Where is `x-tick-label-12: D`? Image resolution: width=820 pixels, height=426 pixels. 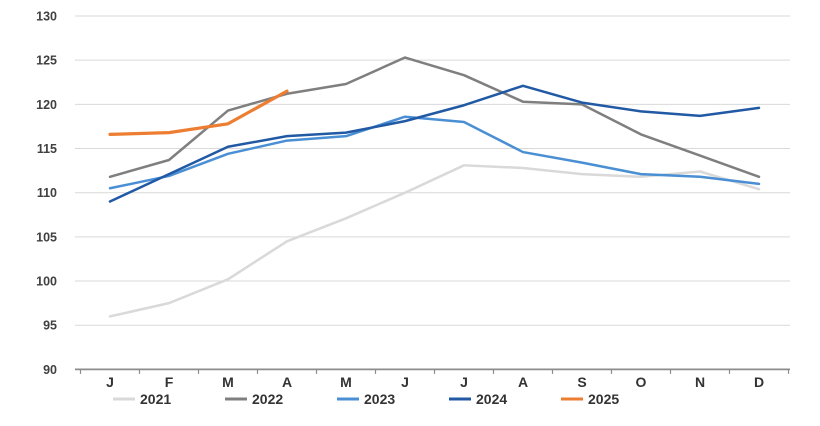 x-tick-label-12: D is located at coordinates (759, 382).